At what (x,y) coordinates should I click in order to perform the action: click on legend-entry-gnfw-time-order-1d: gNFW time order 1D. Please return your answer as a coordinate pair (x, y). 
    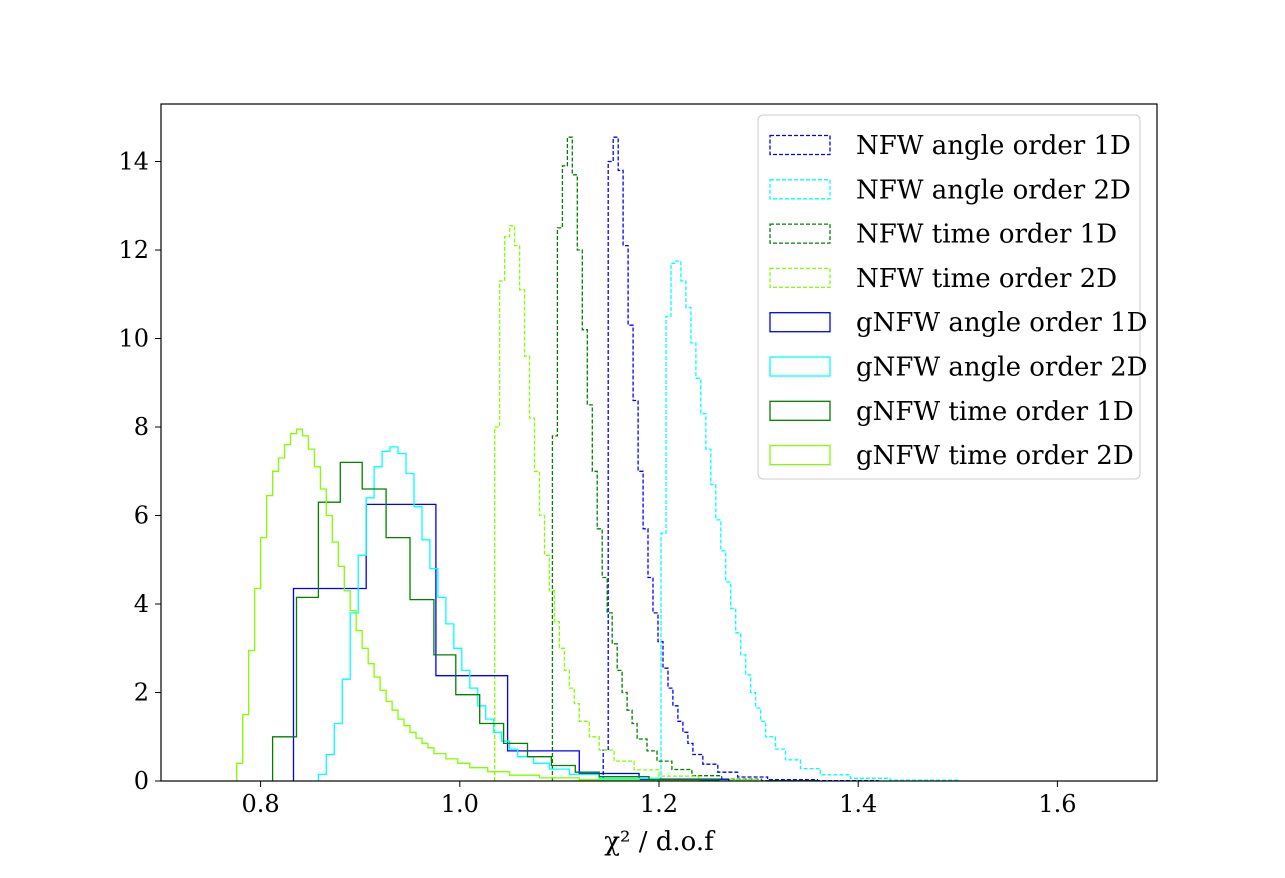
    Looking at the image, I should click on (951, 412).